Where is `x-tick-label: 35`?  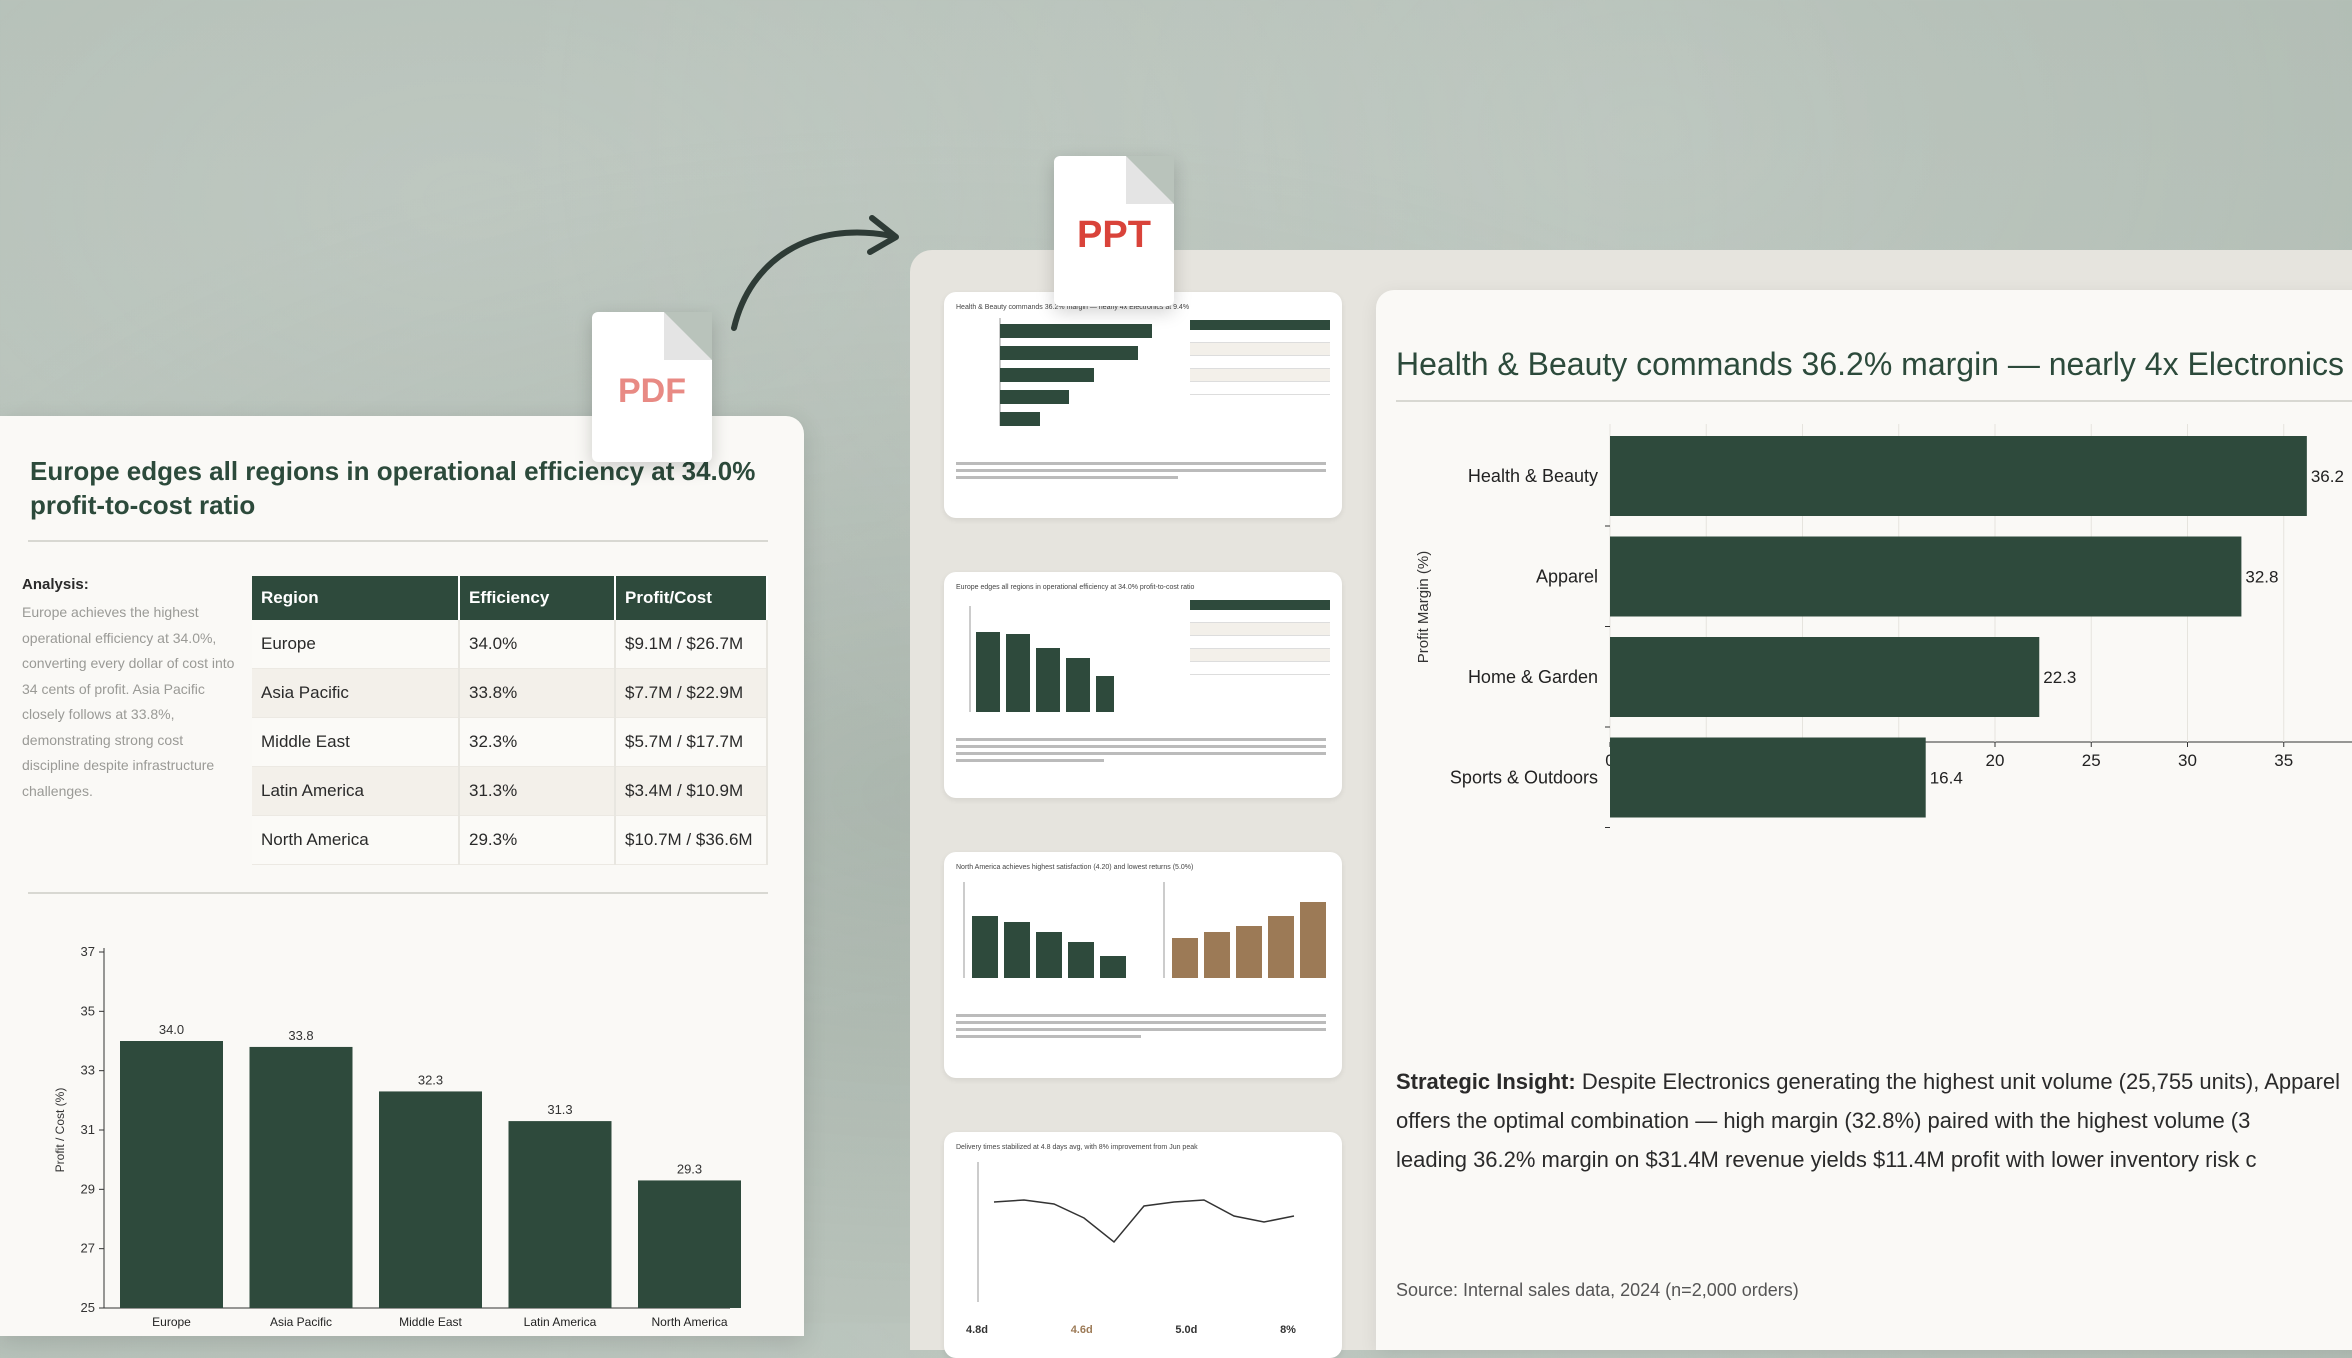 x-tick-label: 35 is located at coordinates (2283, 760).